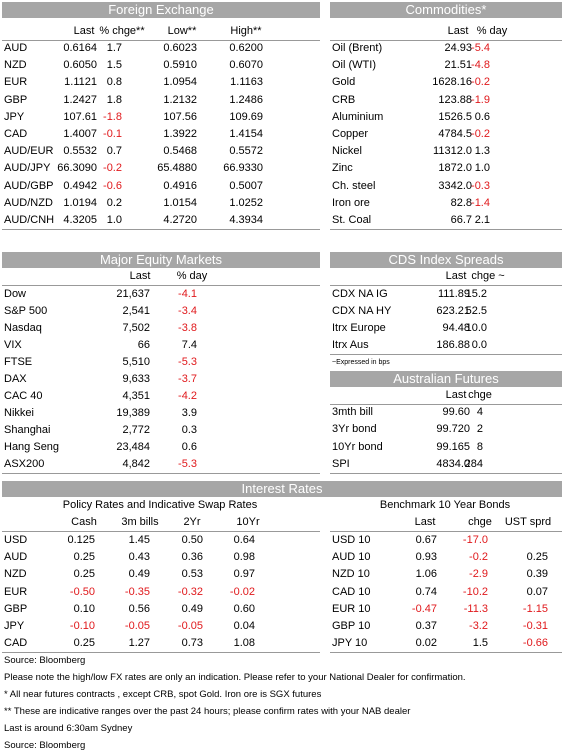 The image size is (564, 756). I want to click on cell: 1.1121, so click(80, 82).